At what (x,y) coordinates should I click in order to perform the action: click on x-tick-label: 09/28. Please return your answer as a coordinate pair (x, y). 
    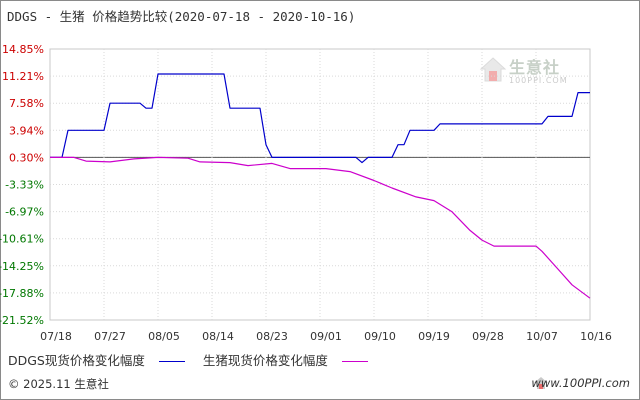
    Looking at the image, I should click on (488, 336).